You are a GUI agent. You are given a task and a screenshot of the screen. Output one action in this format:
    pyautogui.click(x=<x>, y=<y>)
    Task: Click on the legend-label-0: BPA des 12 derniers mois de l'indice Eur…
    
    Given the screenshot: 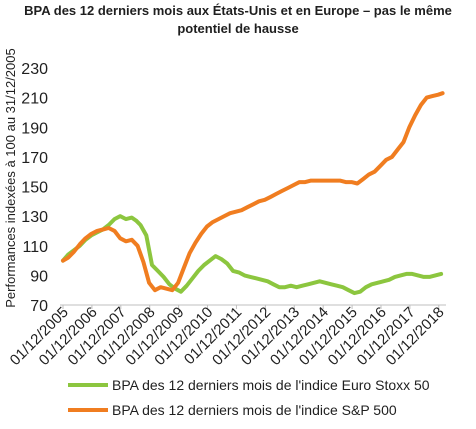 What is the action you would take?
    pyautogui.click(x=271, y=385)
    